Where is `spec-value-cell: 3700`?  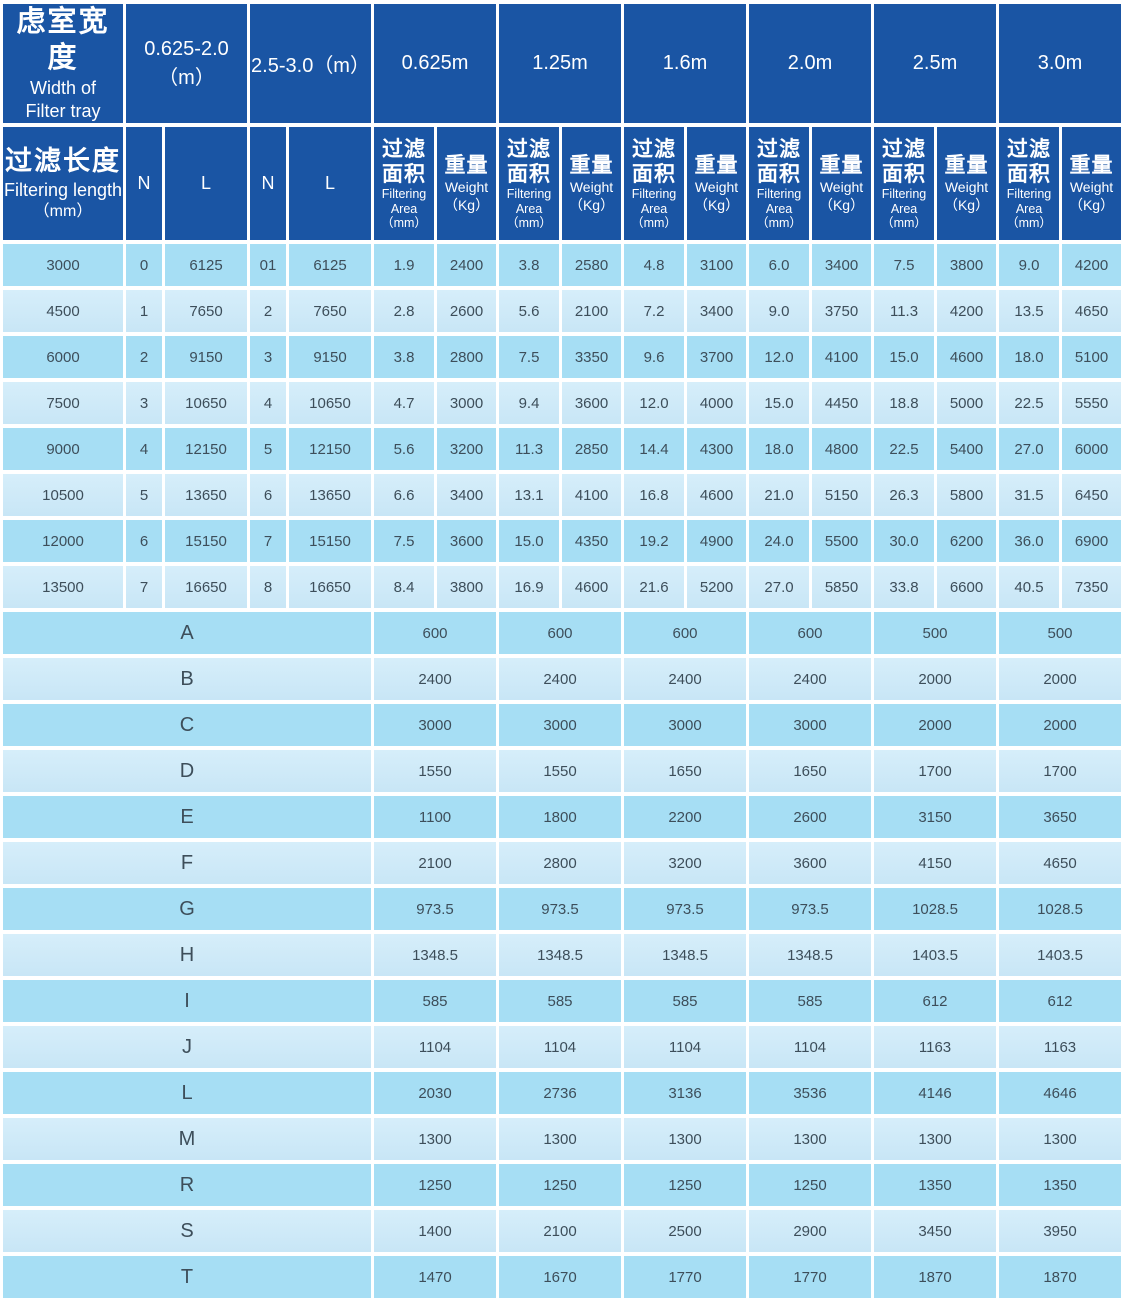 spec-value-cell: 3700 is located at coordinates (717, 357).